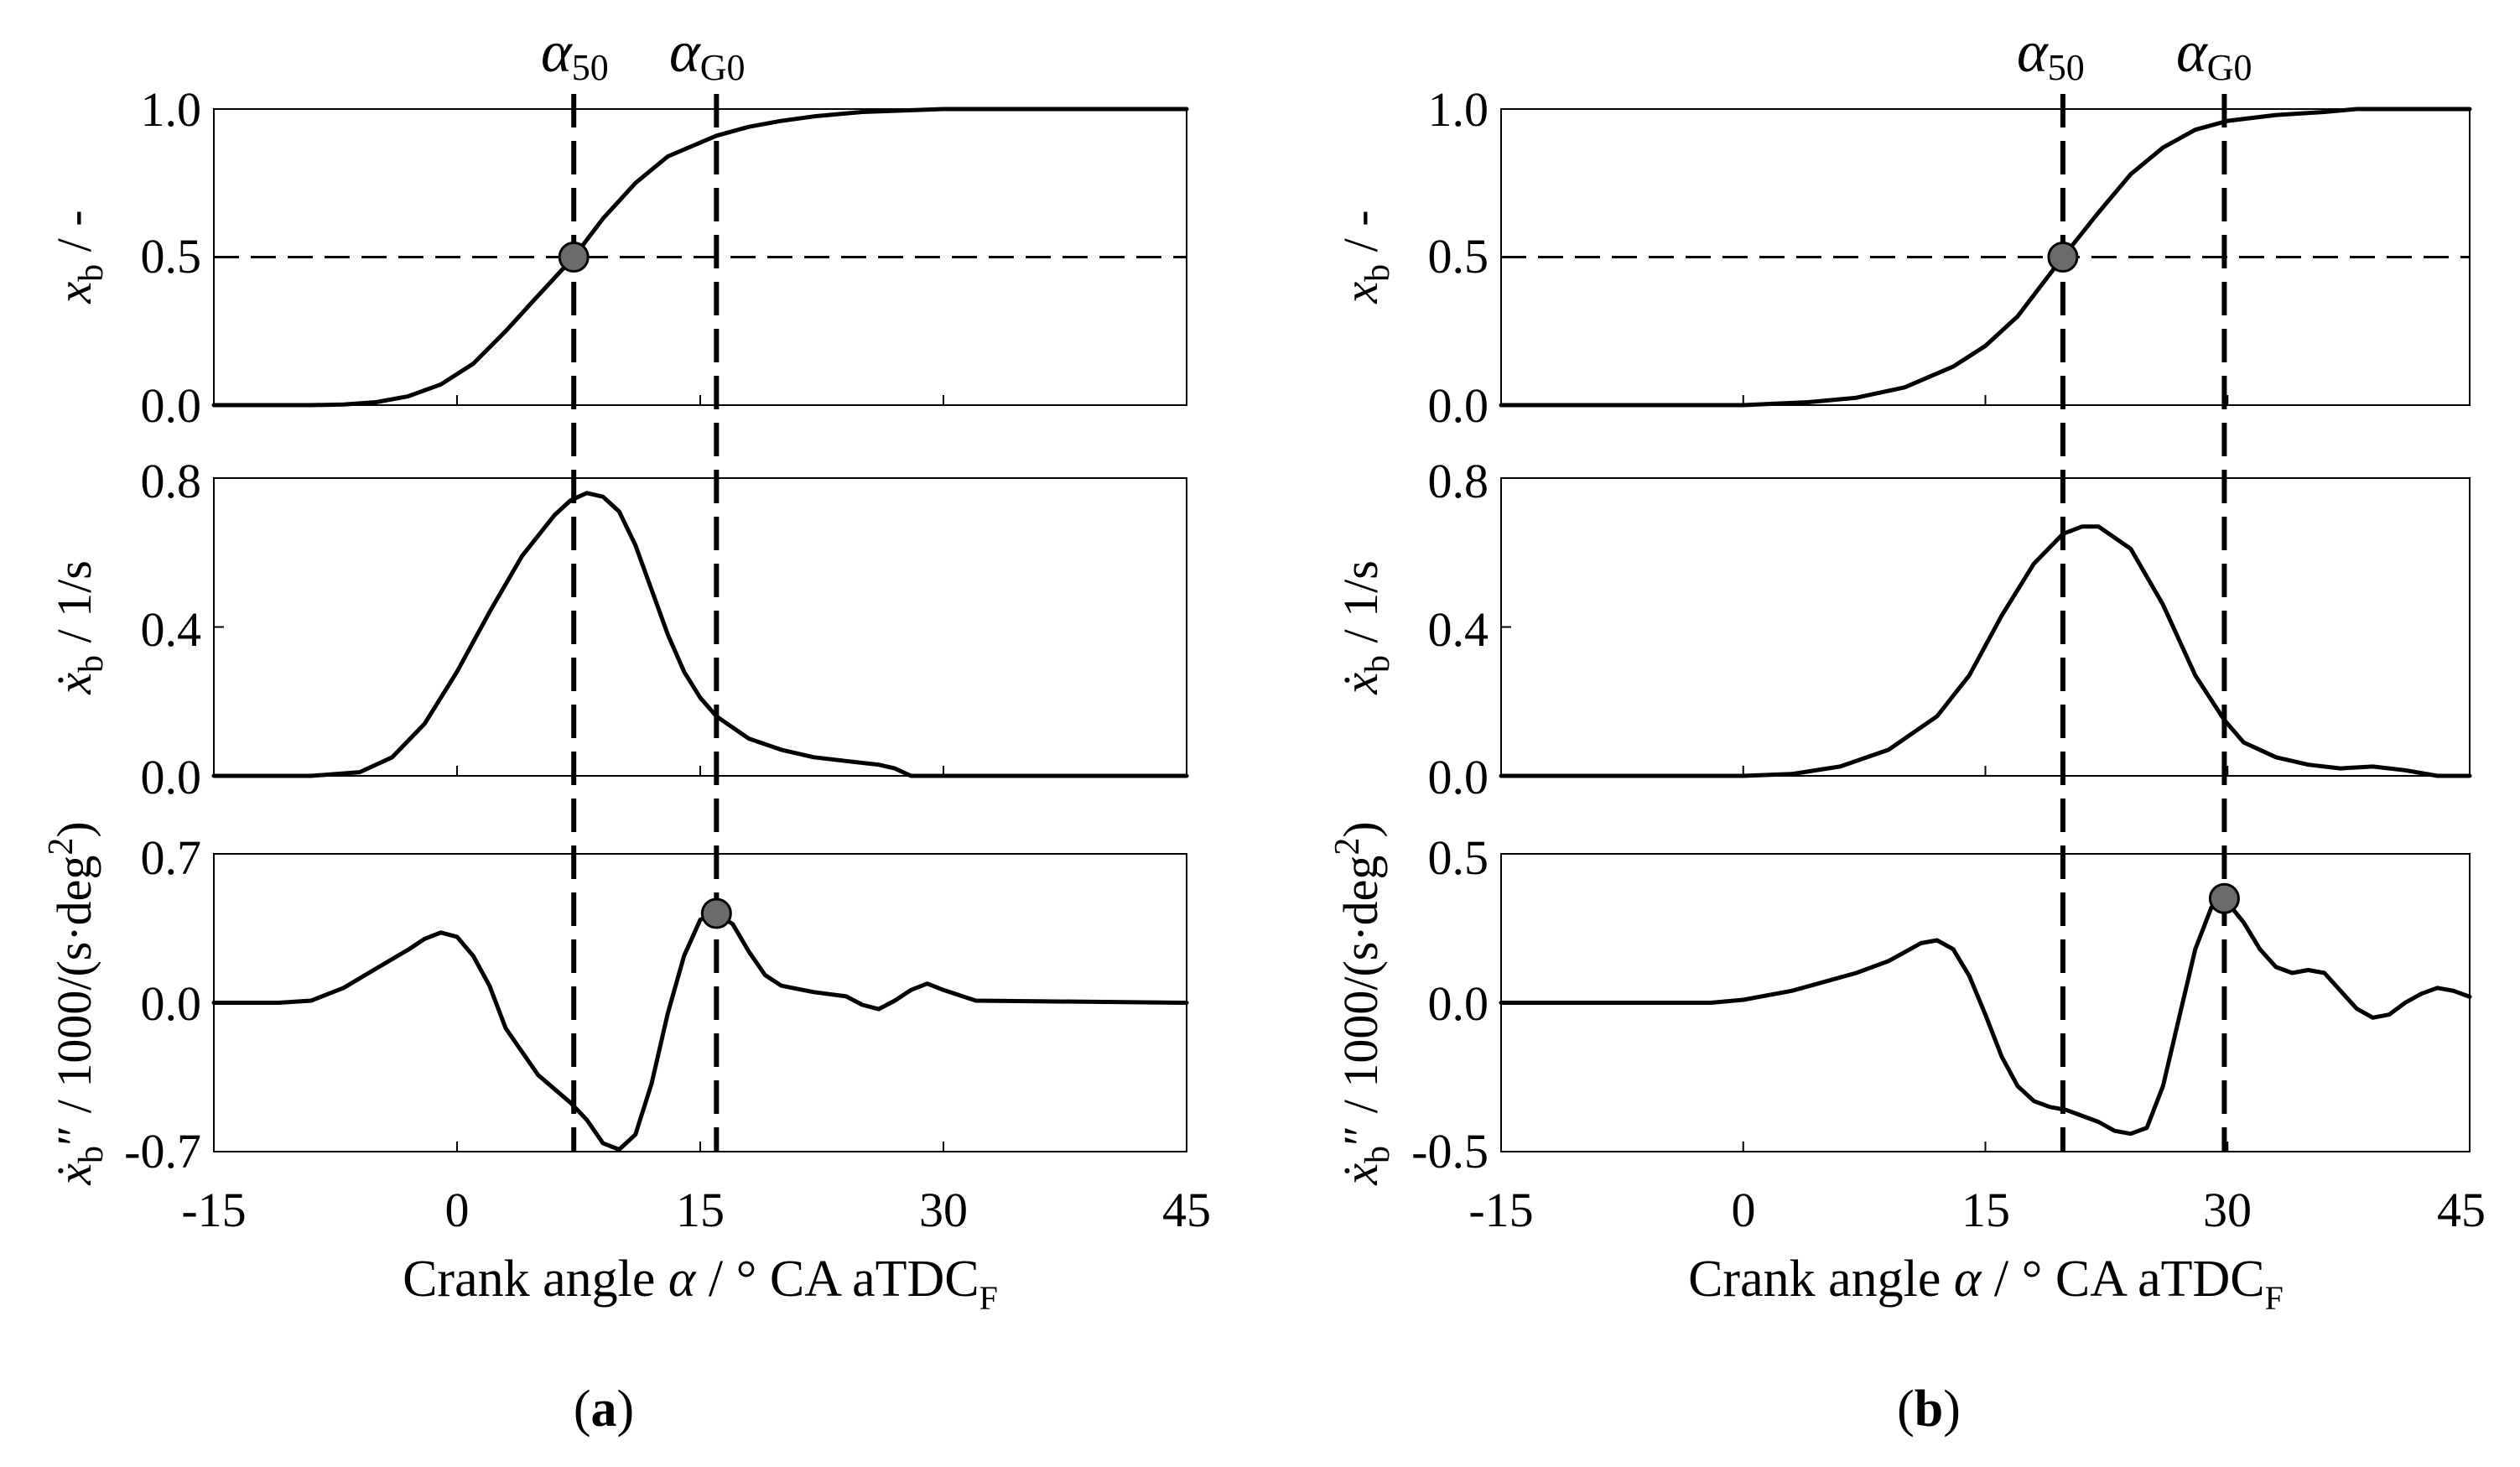 This screenshot has width=2520, height=1467. I want to click on panel-b-xlabel: Crank angle α / ° CA aTDCF, so click(1986, 1284).